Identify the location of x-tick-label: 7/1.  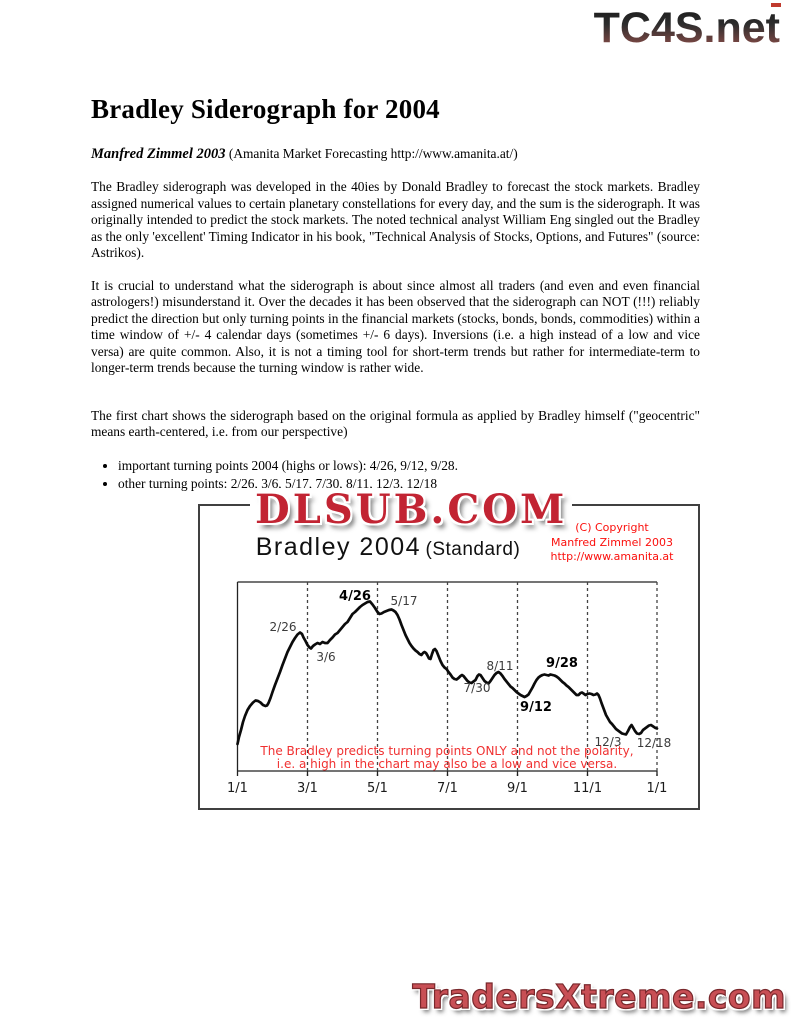
(447, 788).